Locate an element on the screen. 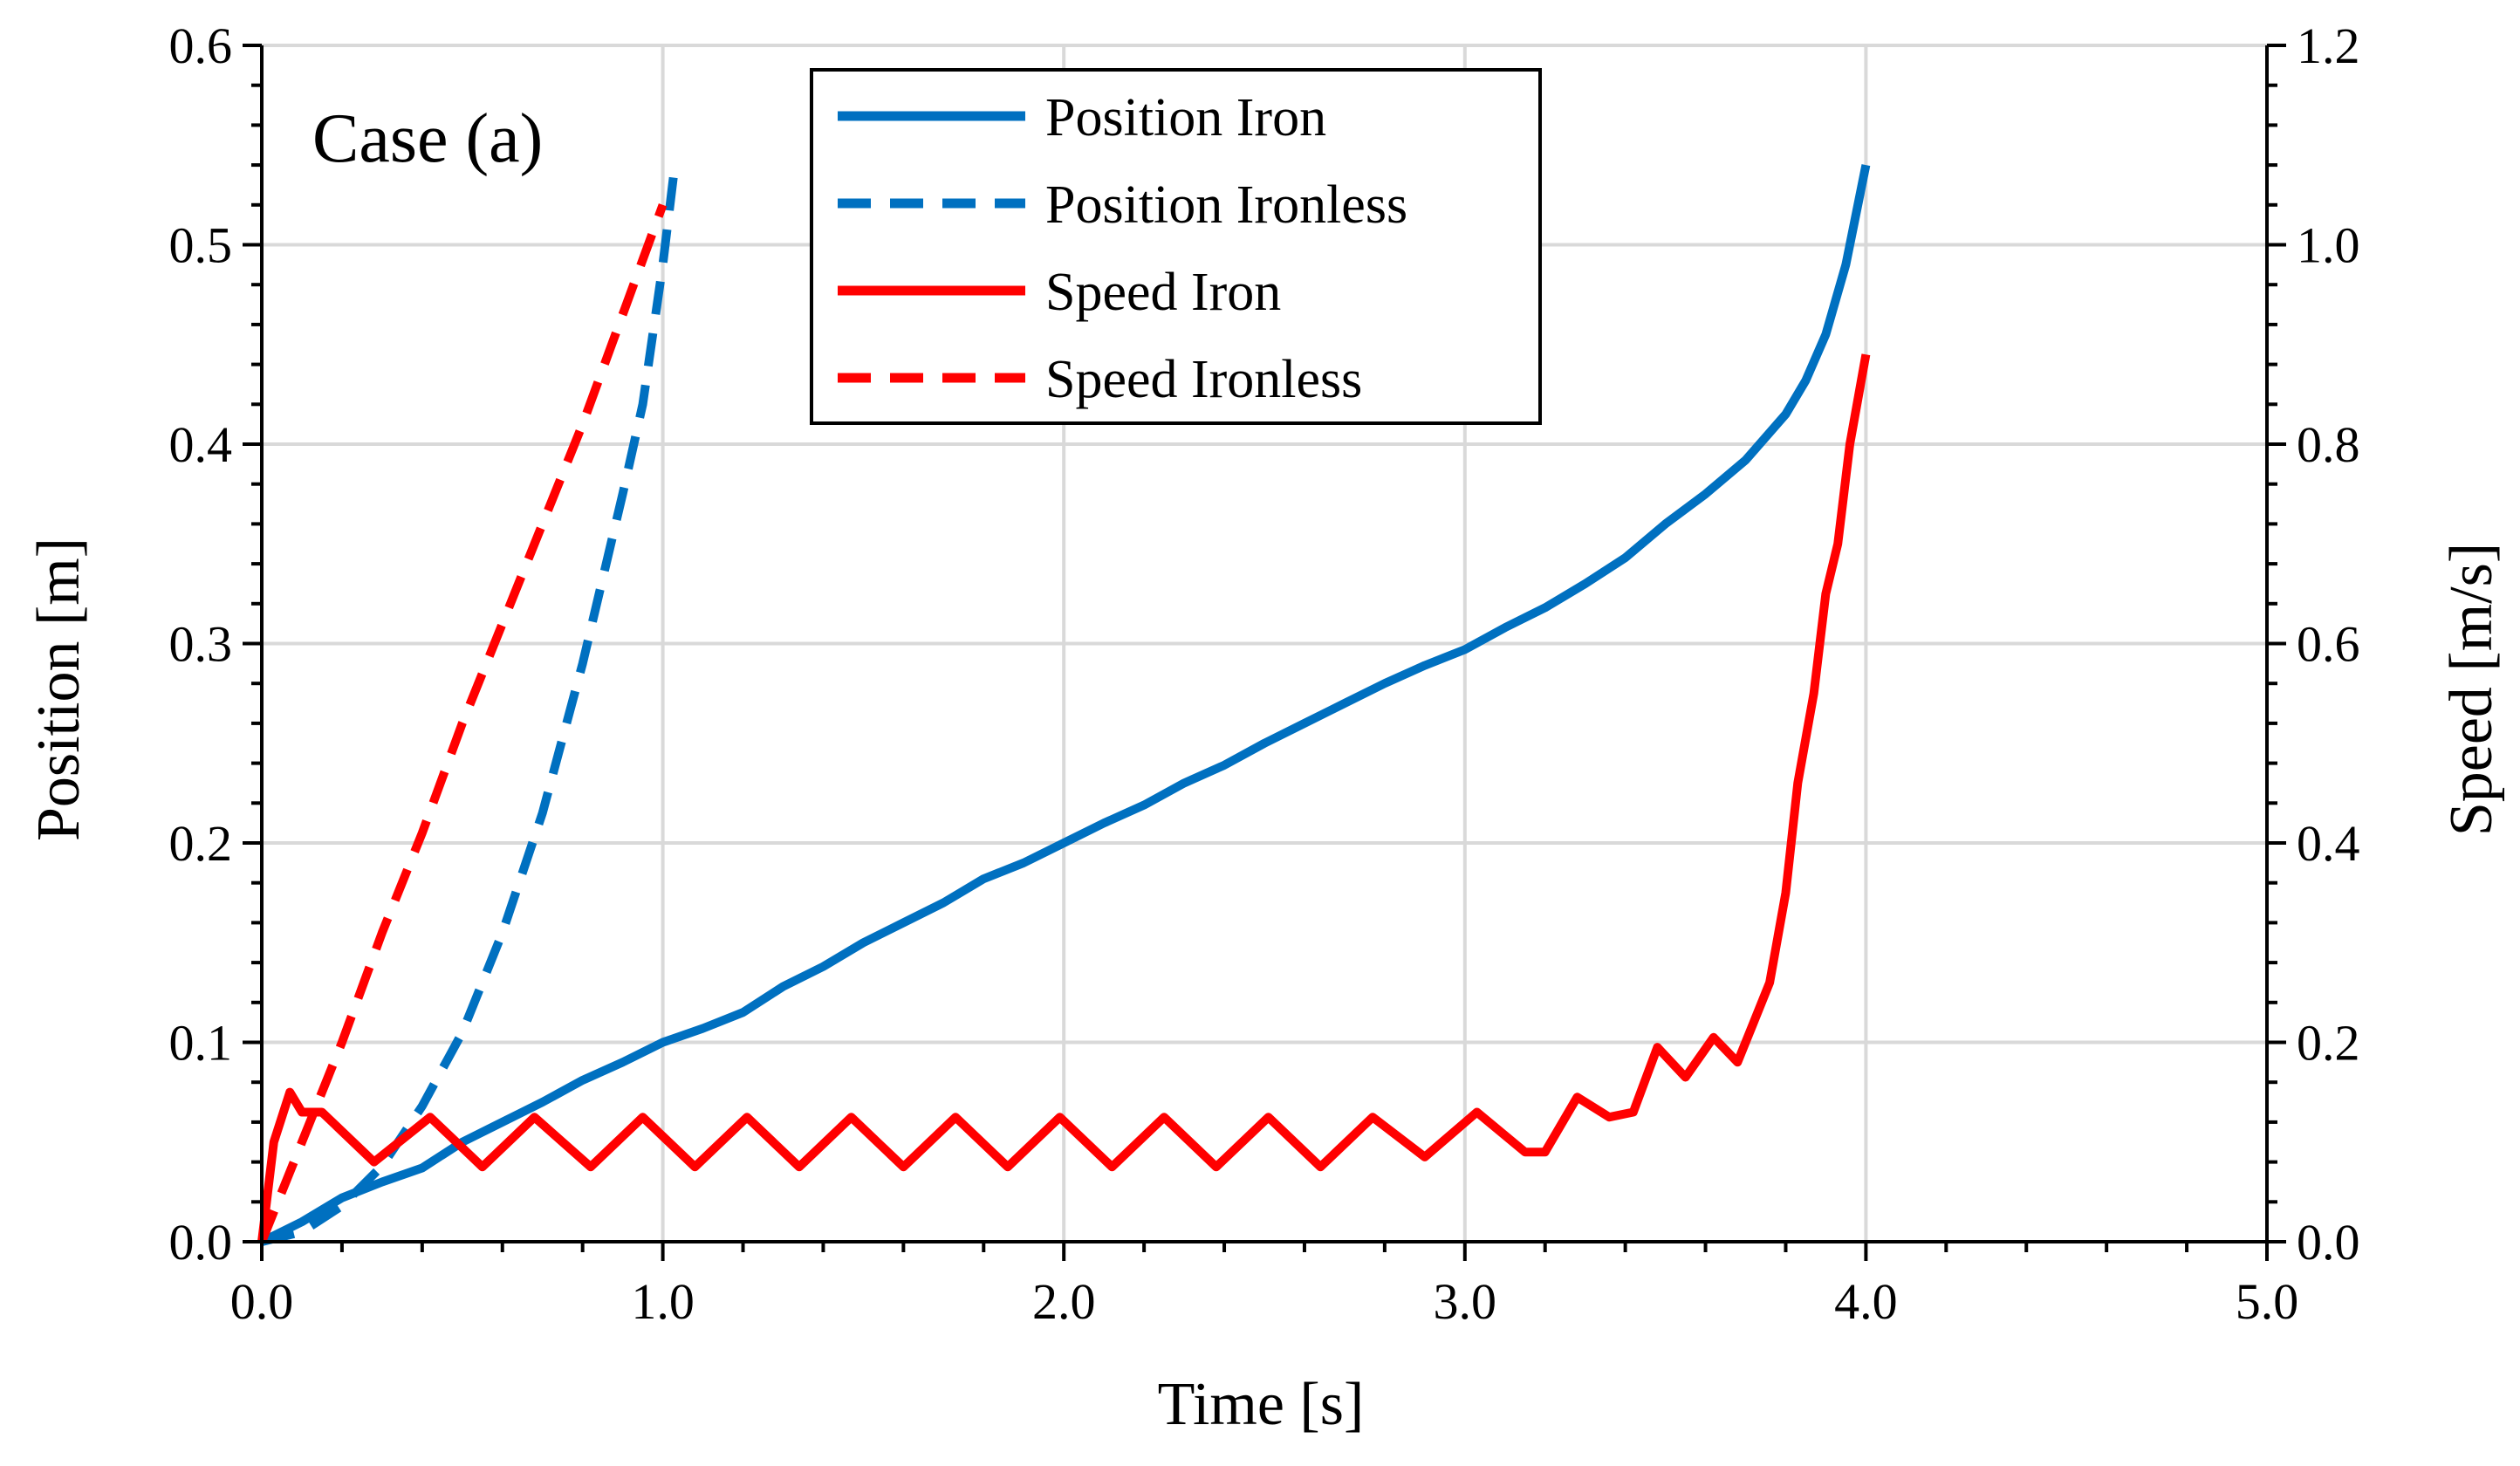 Image resolution: width=2520 pixels, height=1466 pixels. legend-item-speed-iron: Speed Iron is located at coordinates (1059, 292).